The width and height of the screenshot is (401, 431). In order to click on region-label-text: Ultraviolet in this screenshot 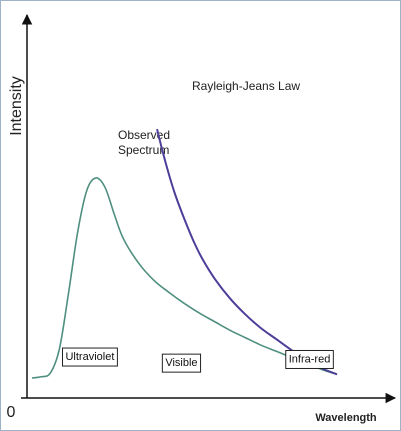, I will do `click(89, 357)`.